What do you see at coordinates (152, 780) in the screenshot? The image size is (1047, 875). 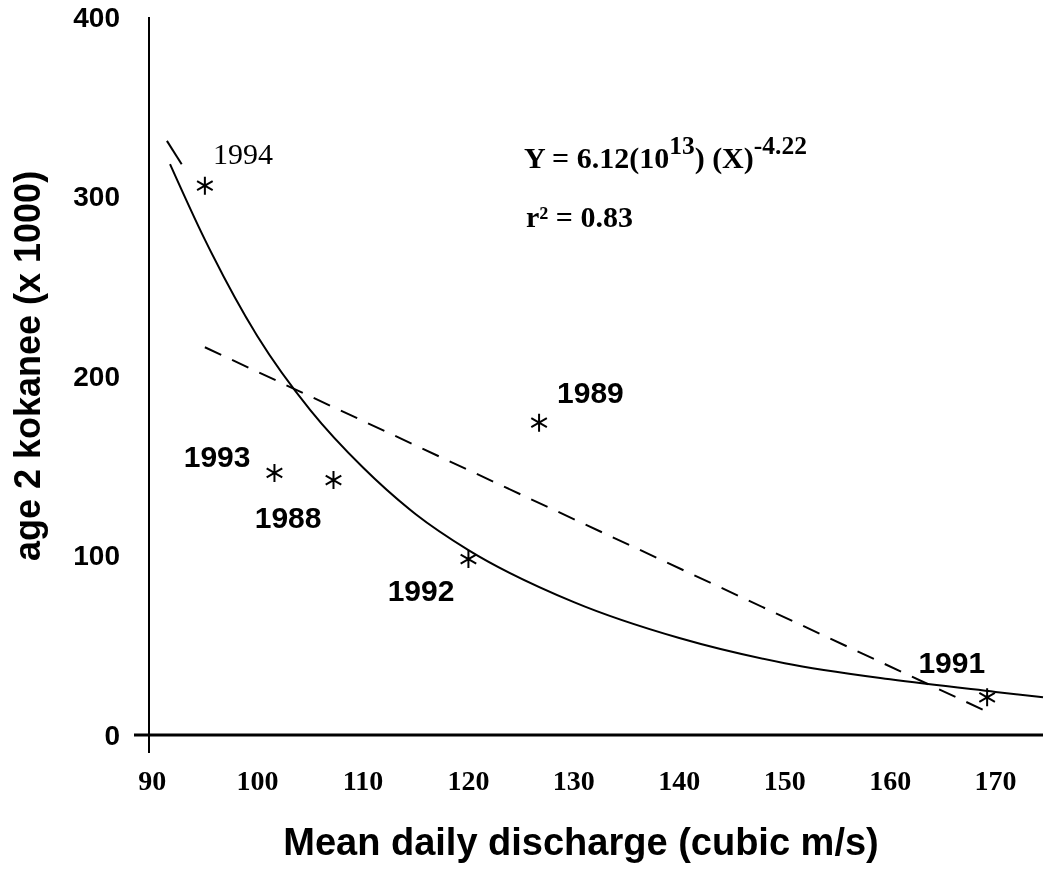 I see `x-tick-label: 90` at bounding box center [152, 780].